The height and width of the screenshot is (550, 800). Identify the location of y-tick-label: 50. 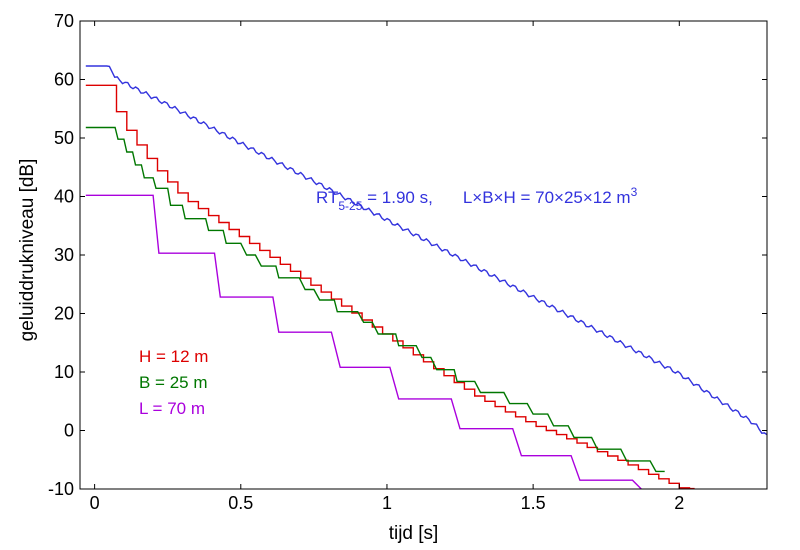
(64, 138).